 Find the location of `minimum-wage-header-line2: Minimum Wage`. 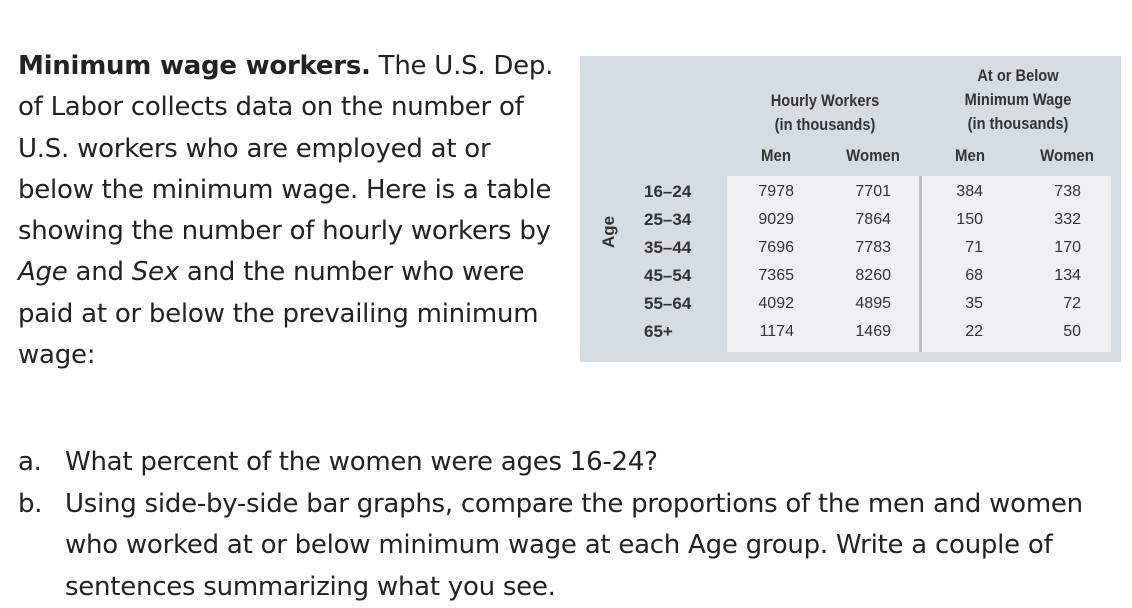

minimum-wage-header-line2: Minimum Wage is located at coordinates (1018, 100).